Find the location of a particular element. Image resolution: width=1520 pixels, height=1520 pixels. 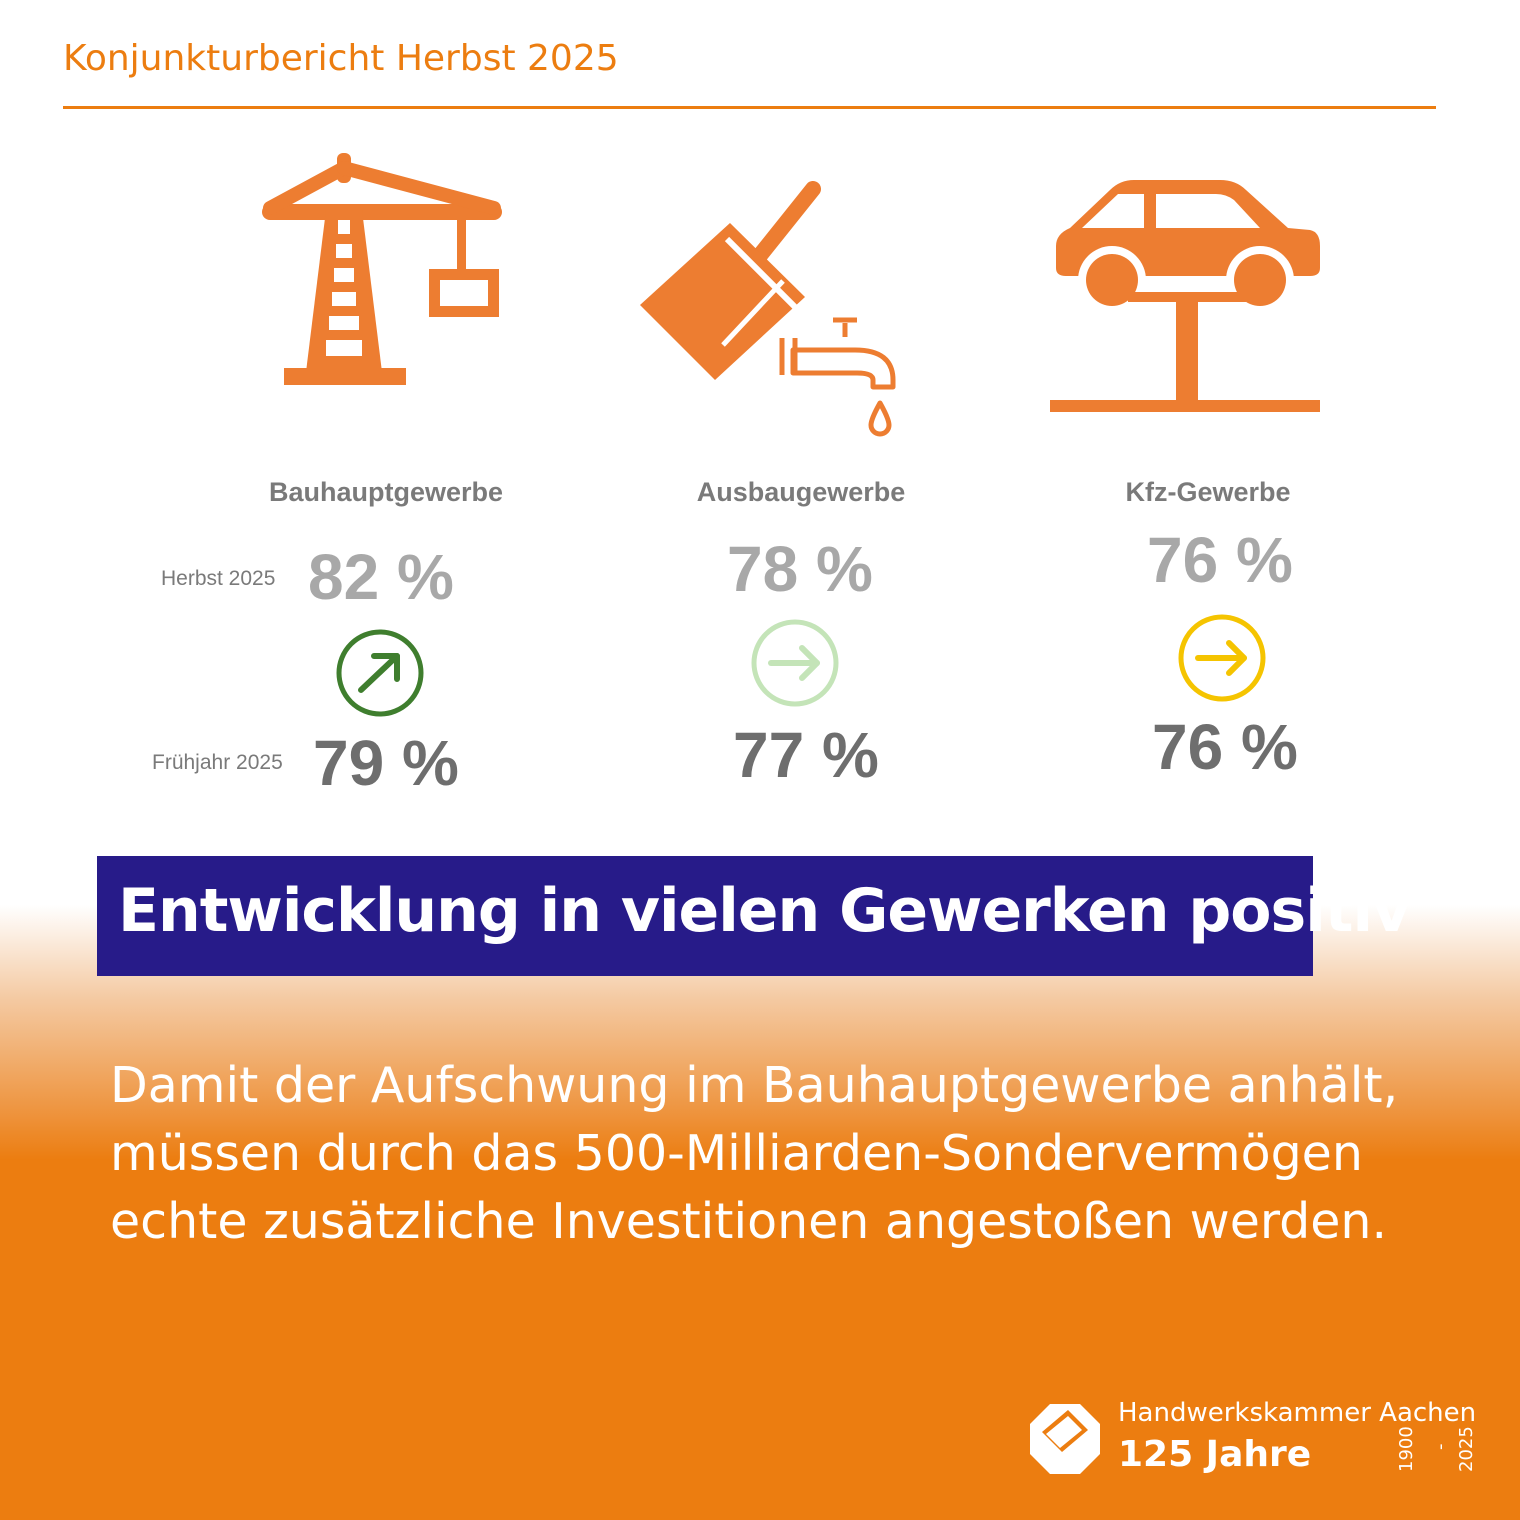

spring-value-bauhauptgewerbe: 79 % is located at coordinates (386, 763).